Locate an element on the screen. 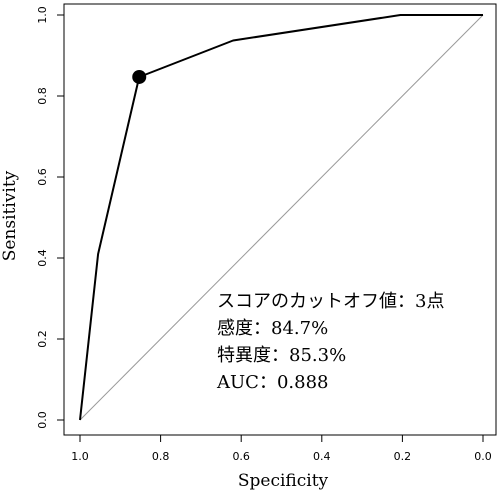 This screenshot has height=491, width=500. y-axis: 0.0 0.2 0.4 0.6 0.8 1.0 is located at coordinates (50, 217).